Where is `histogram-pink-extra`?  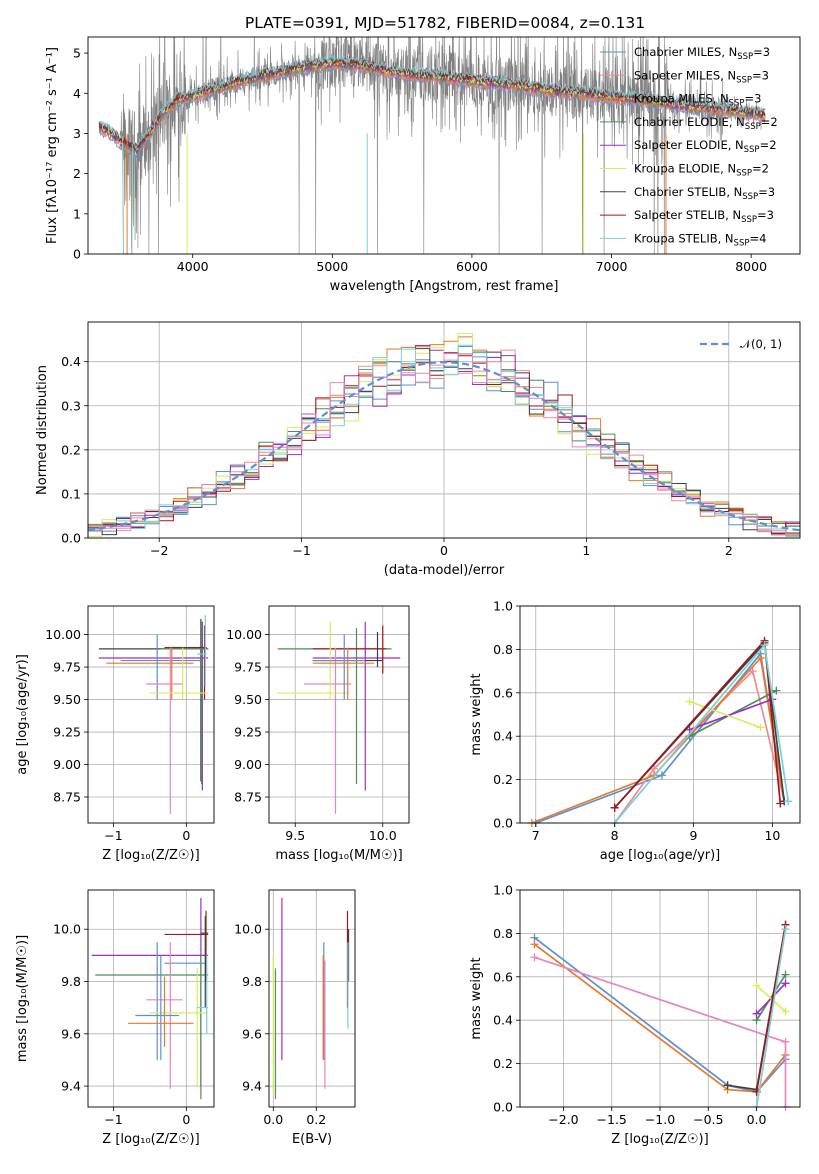 histogram-pink-extra is located at coordinates (443, 445).